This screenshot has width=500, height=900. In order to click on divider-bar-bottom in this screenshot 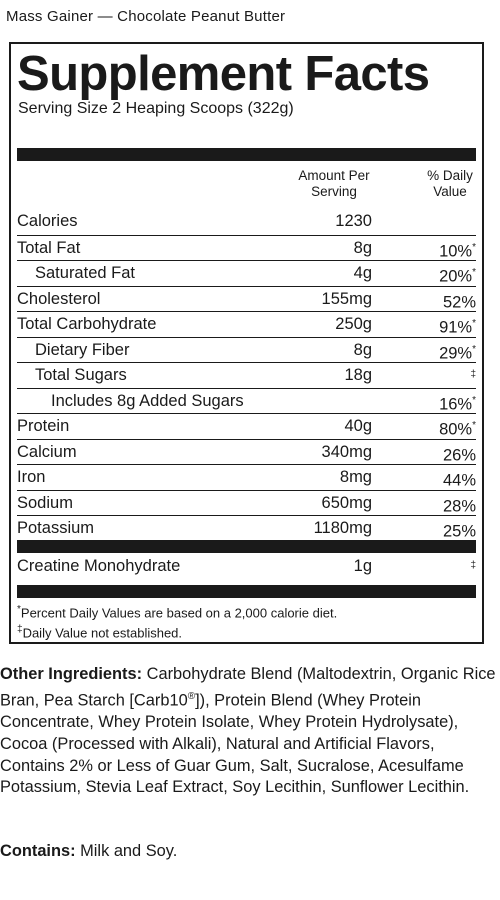, I will do `click(246, 591)`.